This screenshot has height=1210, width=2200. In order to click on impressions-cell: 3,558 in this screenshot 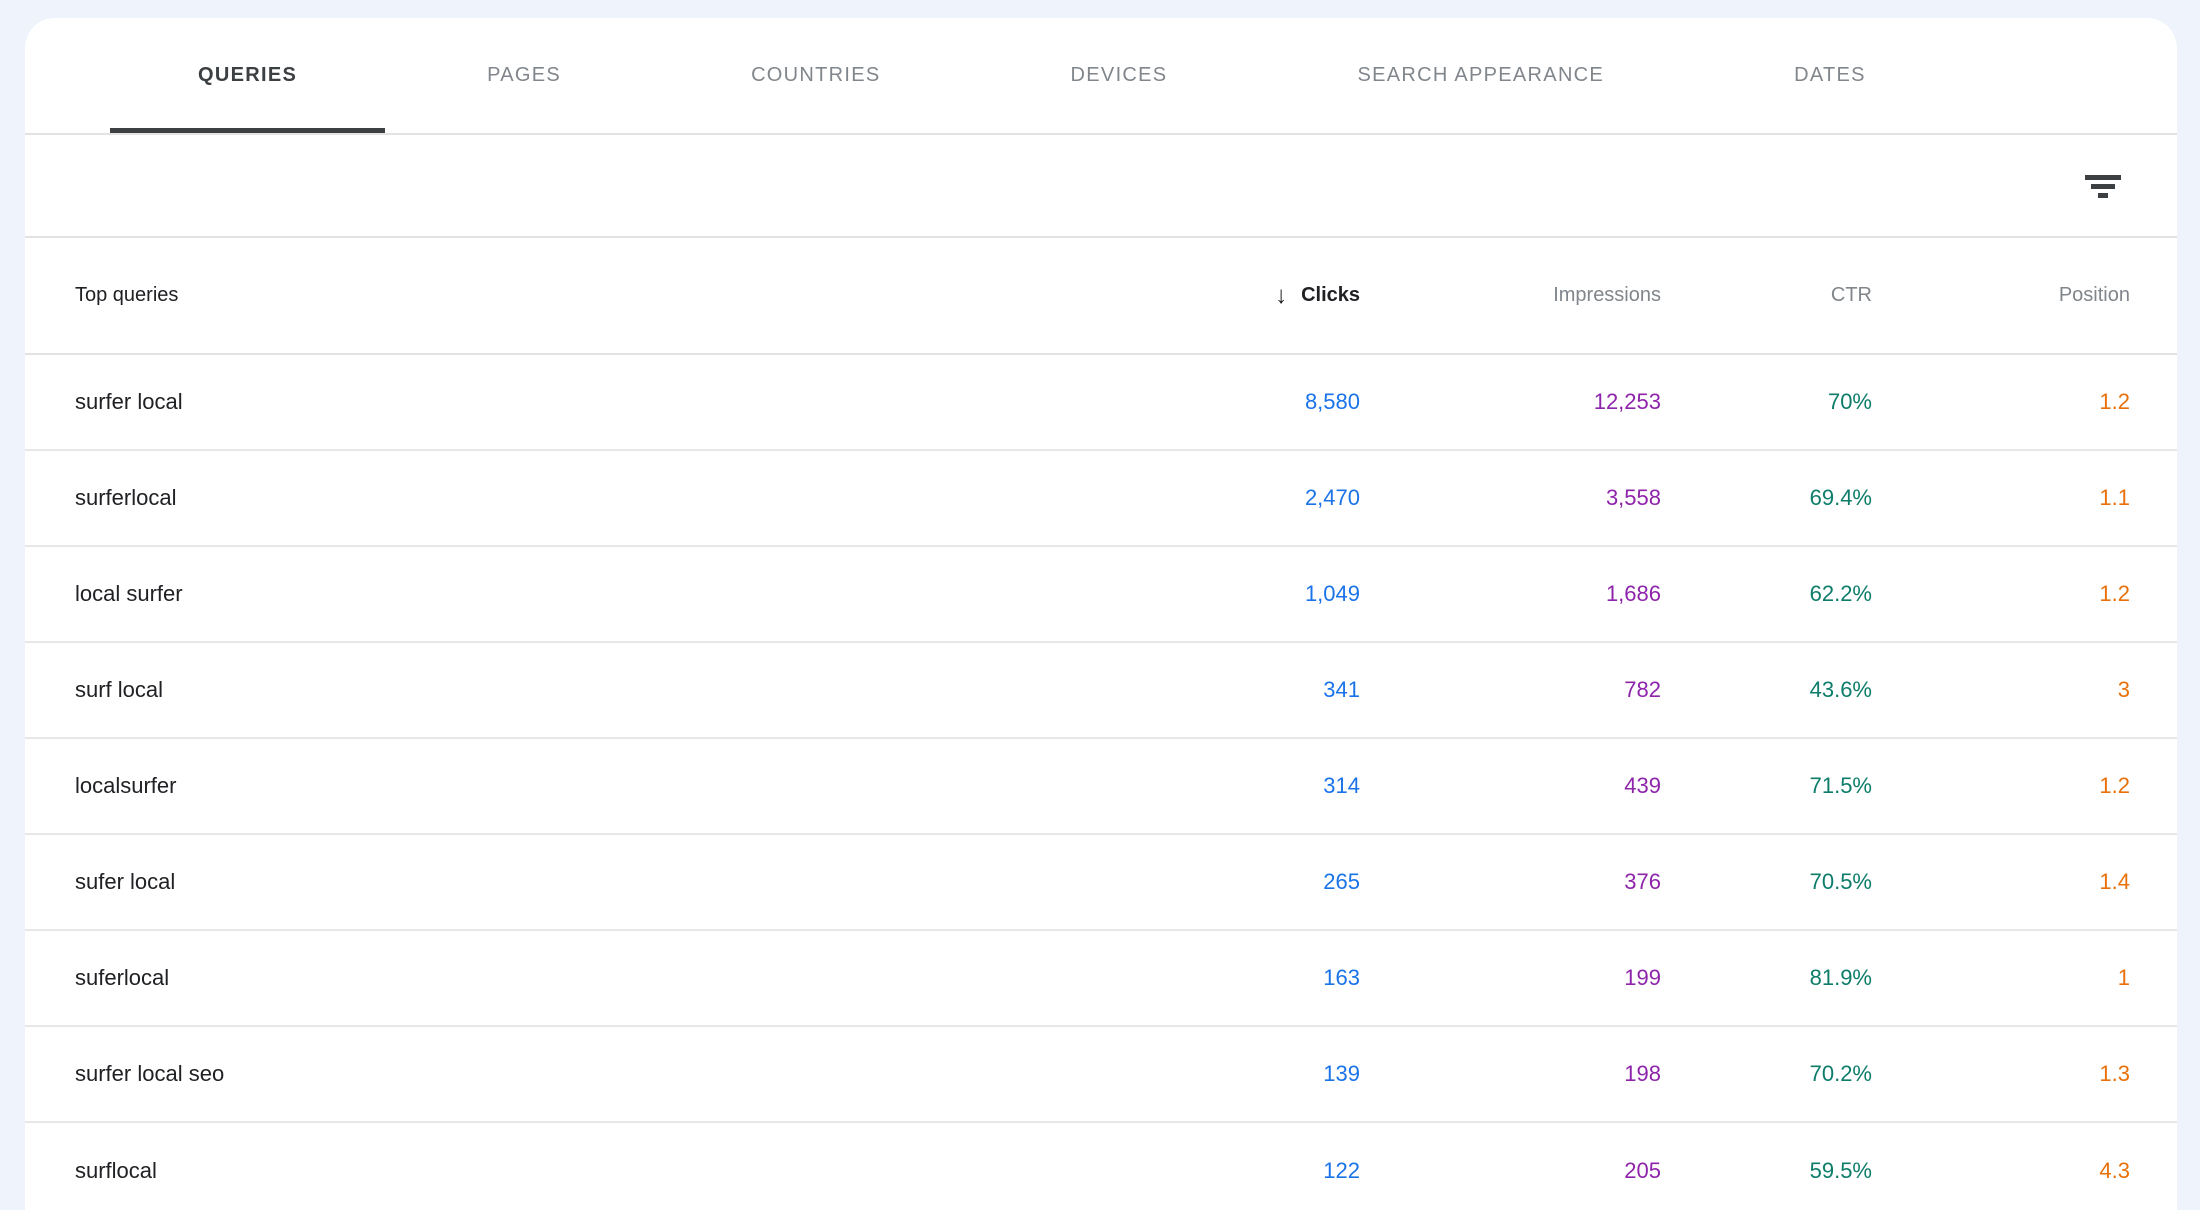, I will do `click(1633, 497)`.